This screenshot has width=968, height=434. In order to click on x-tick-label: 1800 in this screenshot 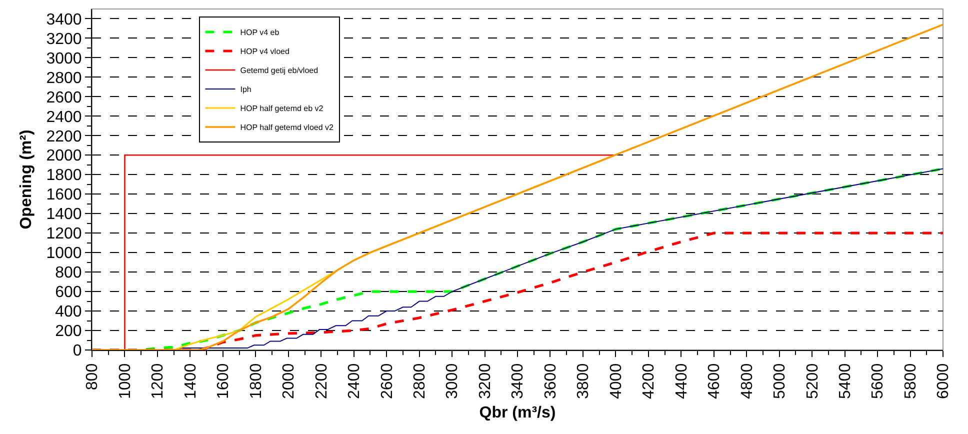, I will do `click(256, 381)`.